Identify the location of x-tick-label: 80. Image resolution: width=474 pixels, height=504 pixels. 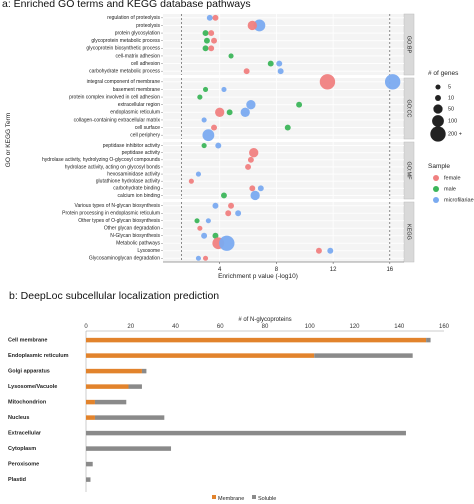
(265, 327).